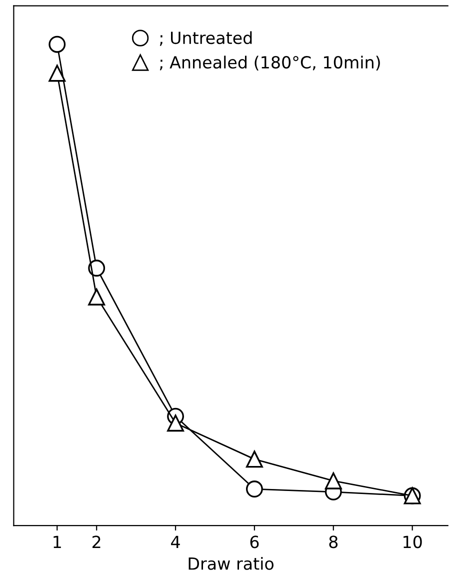  Describe the element at coordinates (270, 63) in the screenshot. I see `legend-label: ; Annealed (180°C, 10min)` at that location.